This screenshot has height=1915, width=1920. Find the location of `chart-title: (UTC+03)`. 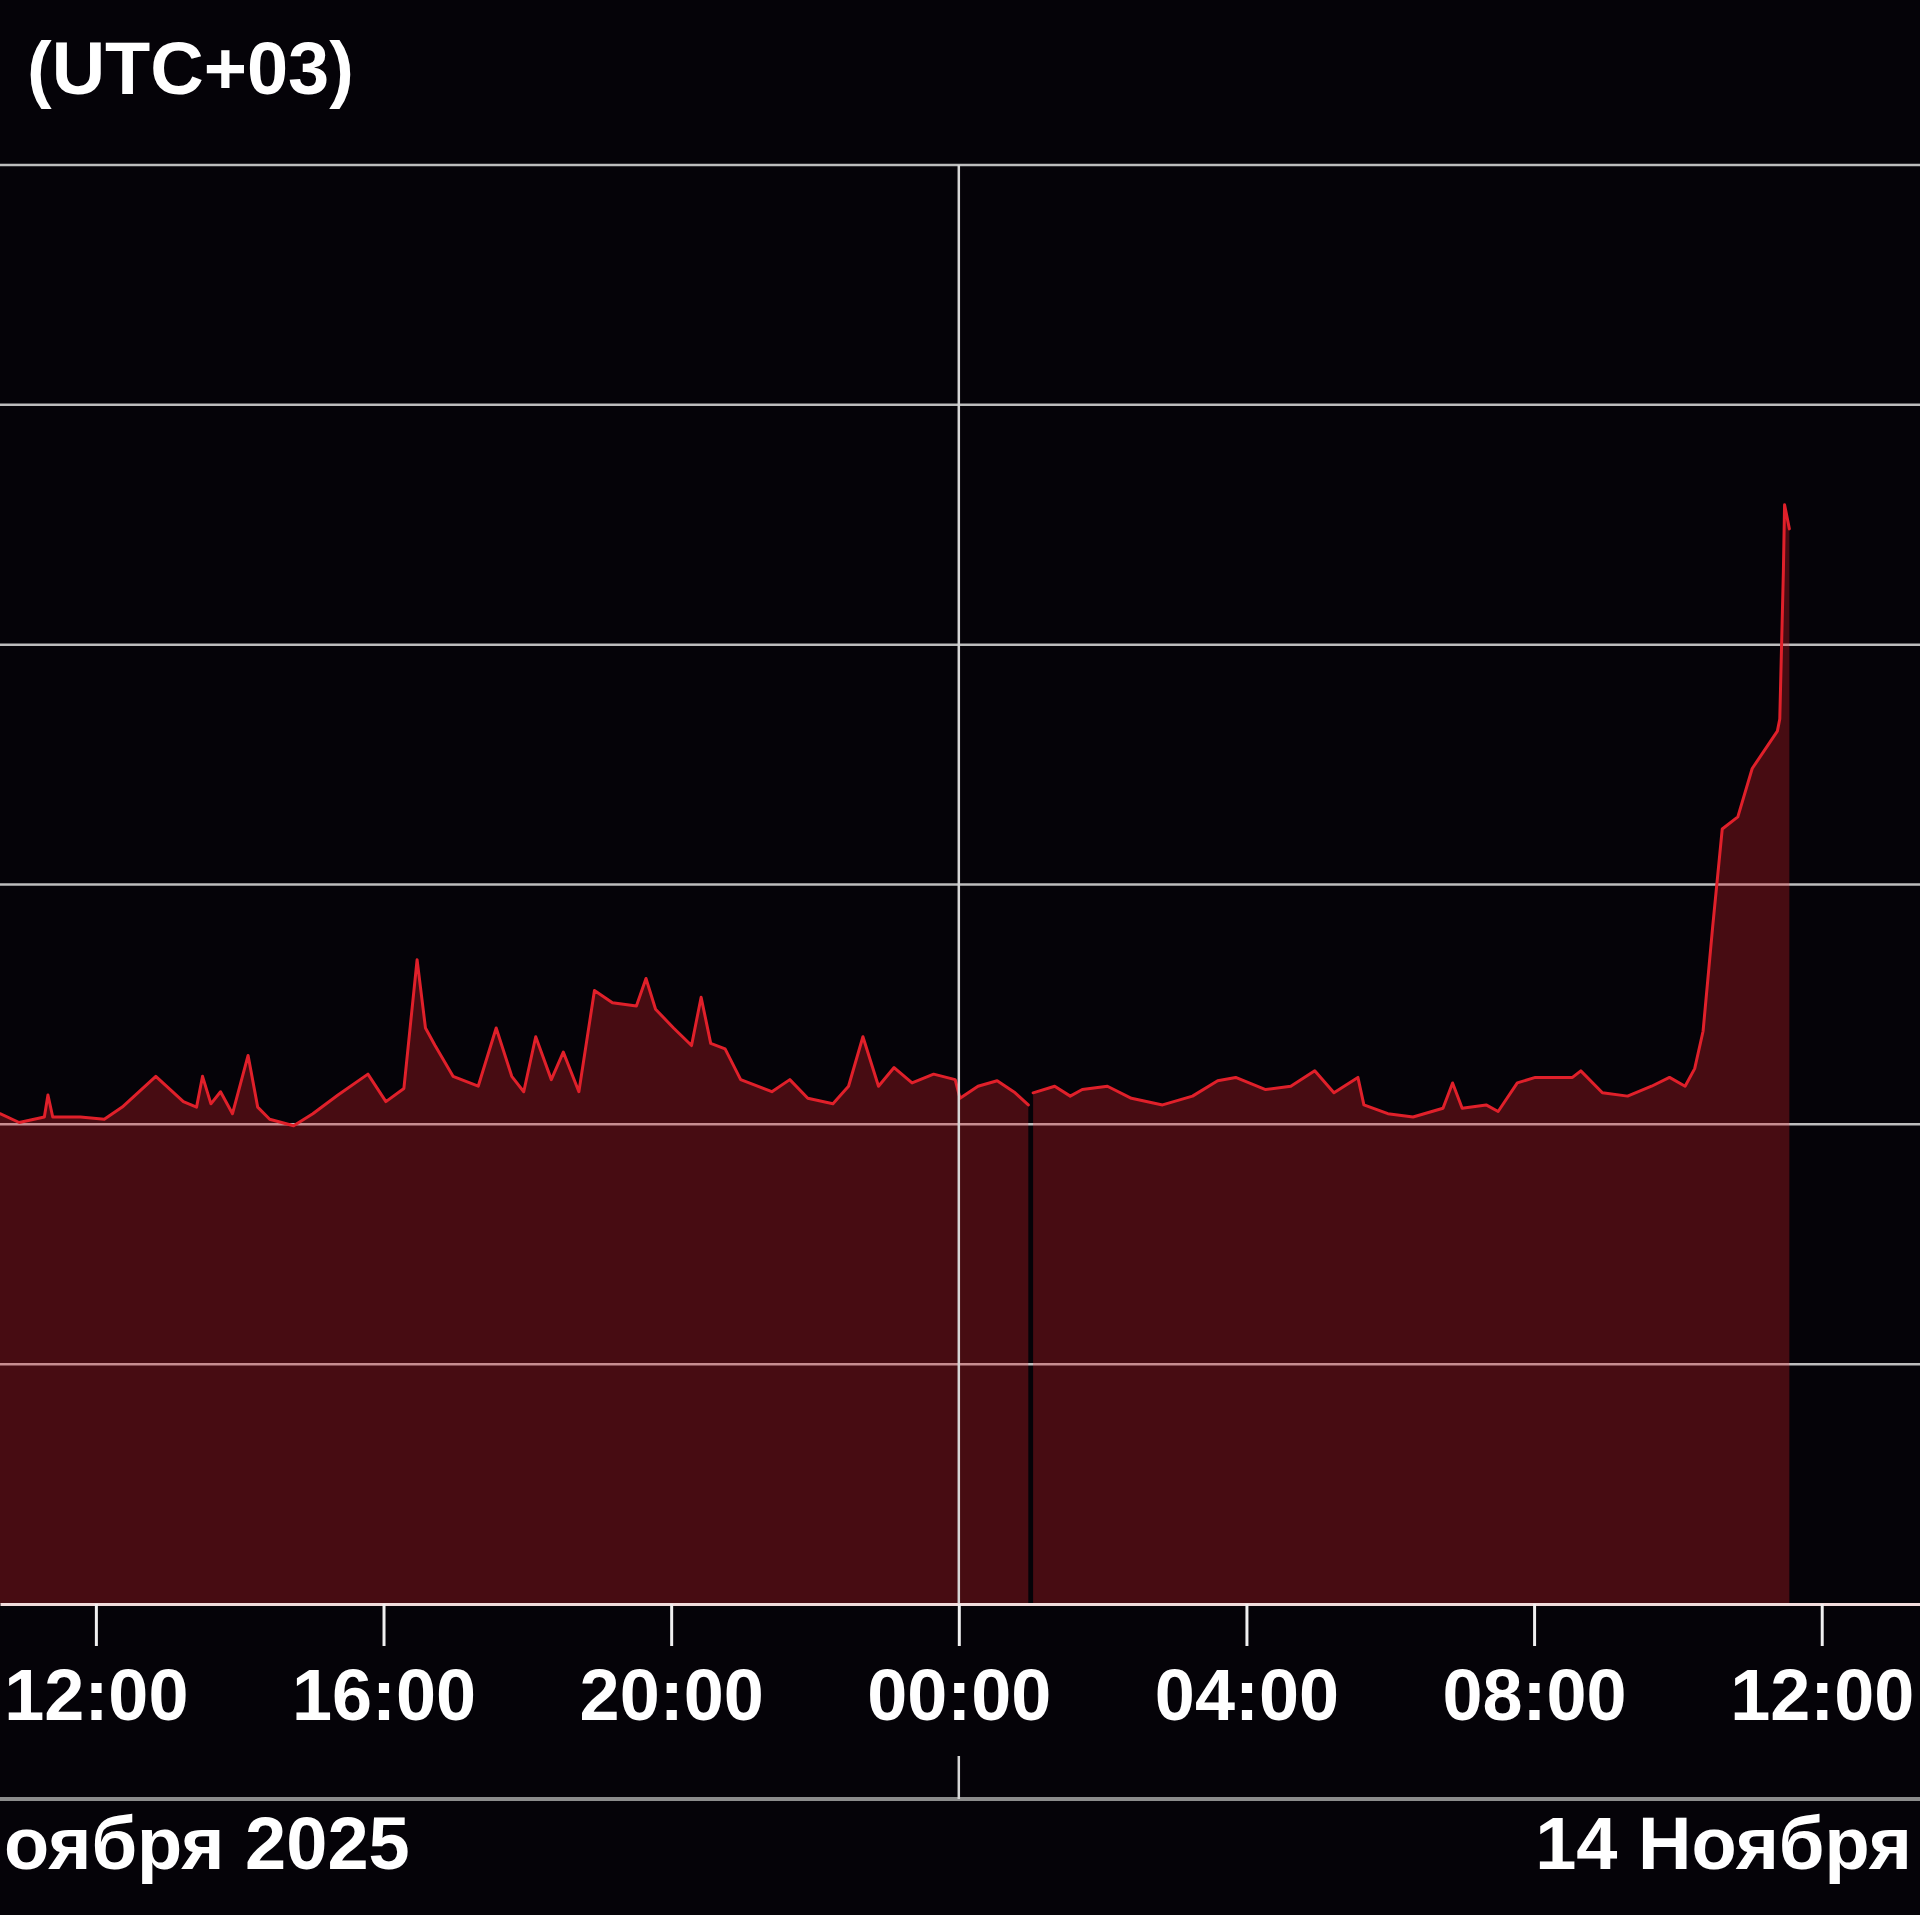

chart-title: (UTC+03) is located at coordinates (190, 68).